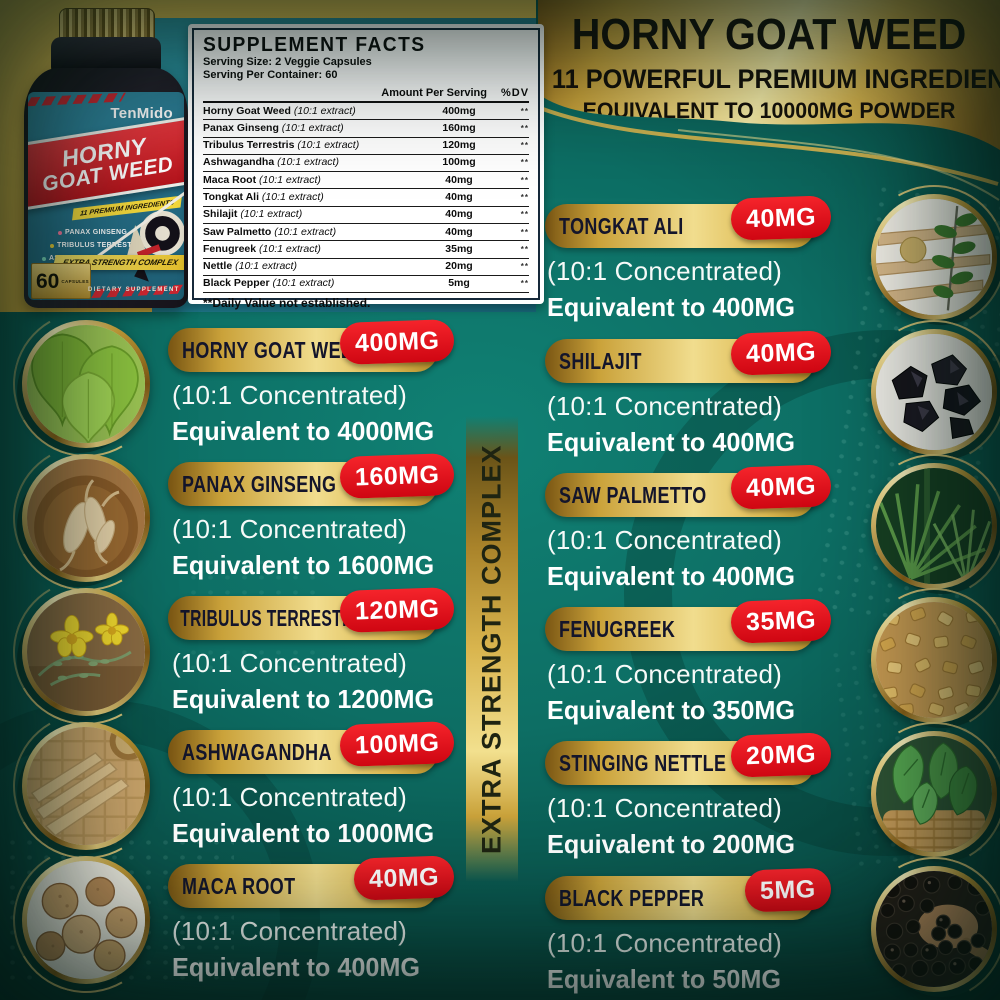 This screenshot has height=1000, width=1000. I want to click on ingredient-name-banner: STINGING NETTLE 20MG, so click(688, 758).